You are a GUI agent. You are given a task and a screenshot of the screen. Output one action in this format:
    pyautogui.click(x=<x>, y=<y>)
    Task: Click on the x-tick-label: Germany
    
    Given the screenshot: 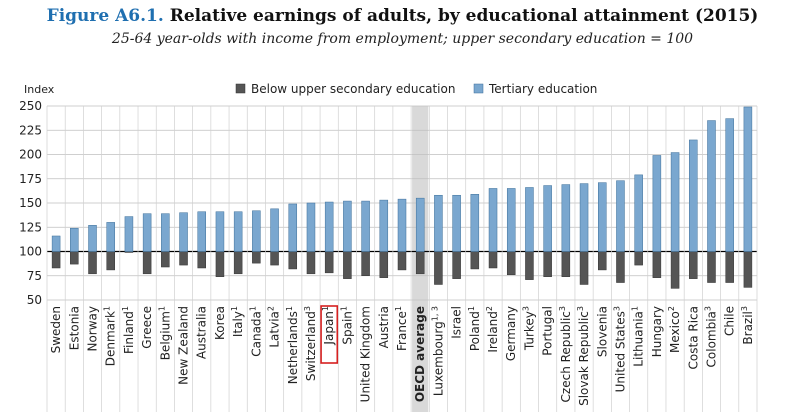 What is the action you would take?
    pyautogui.click(x=511, y=333)
    